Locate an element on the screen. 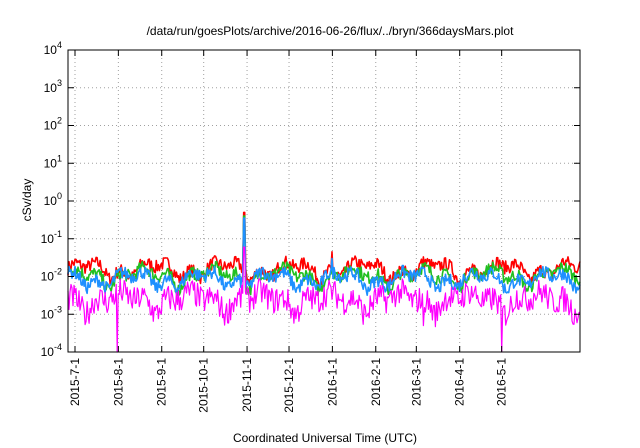  y-tick-label: 10² is located at coordinates (53, 124).